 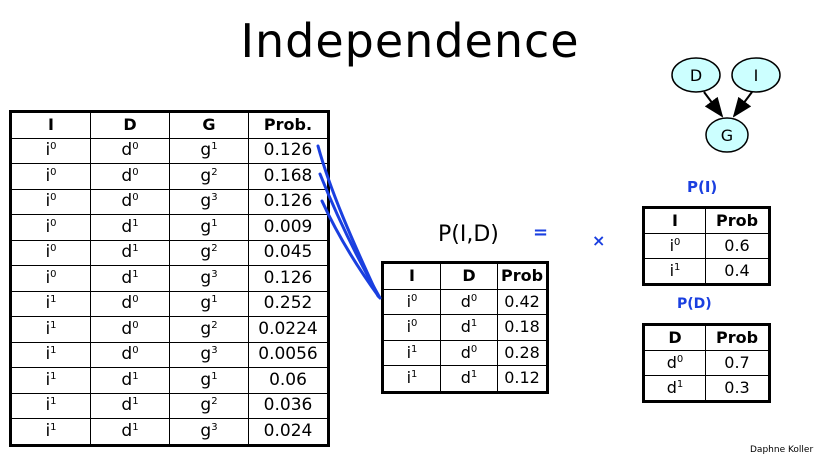 What do you see at coordinates (288, 252) in the screenshot?
I see `cell-prob-text: 0.045` at bounding box center [288, 252].